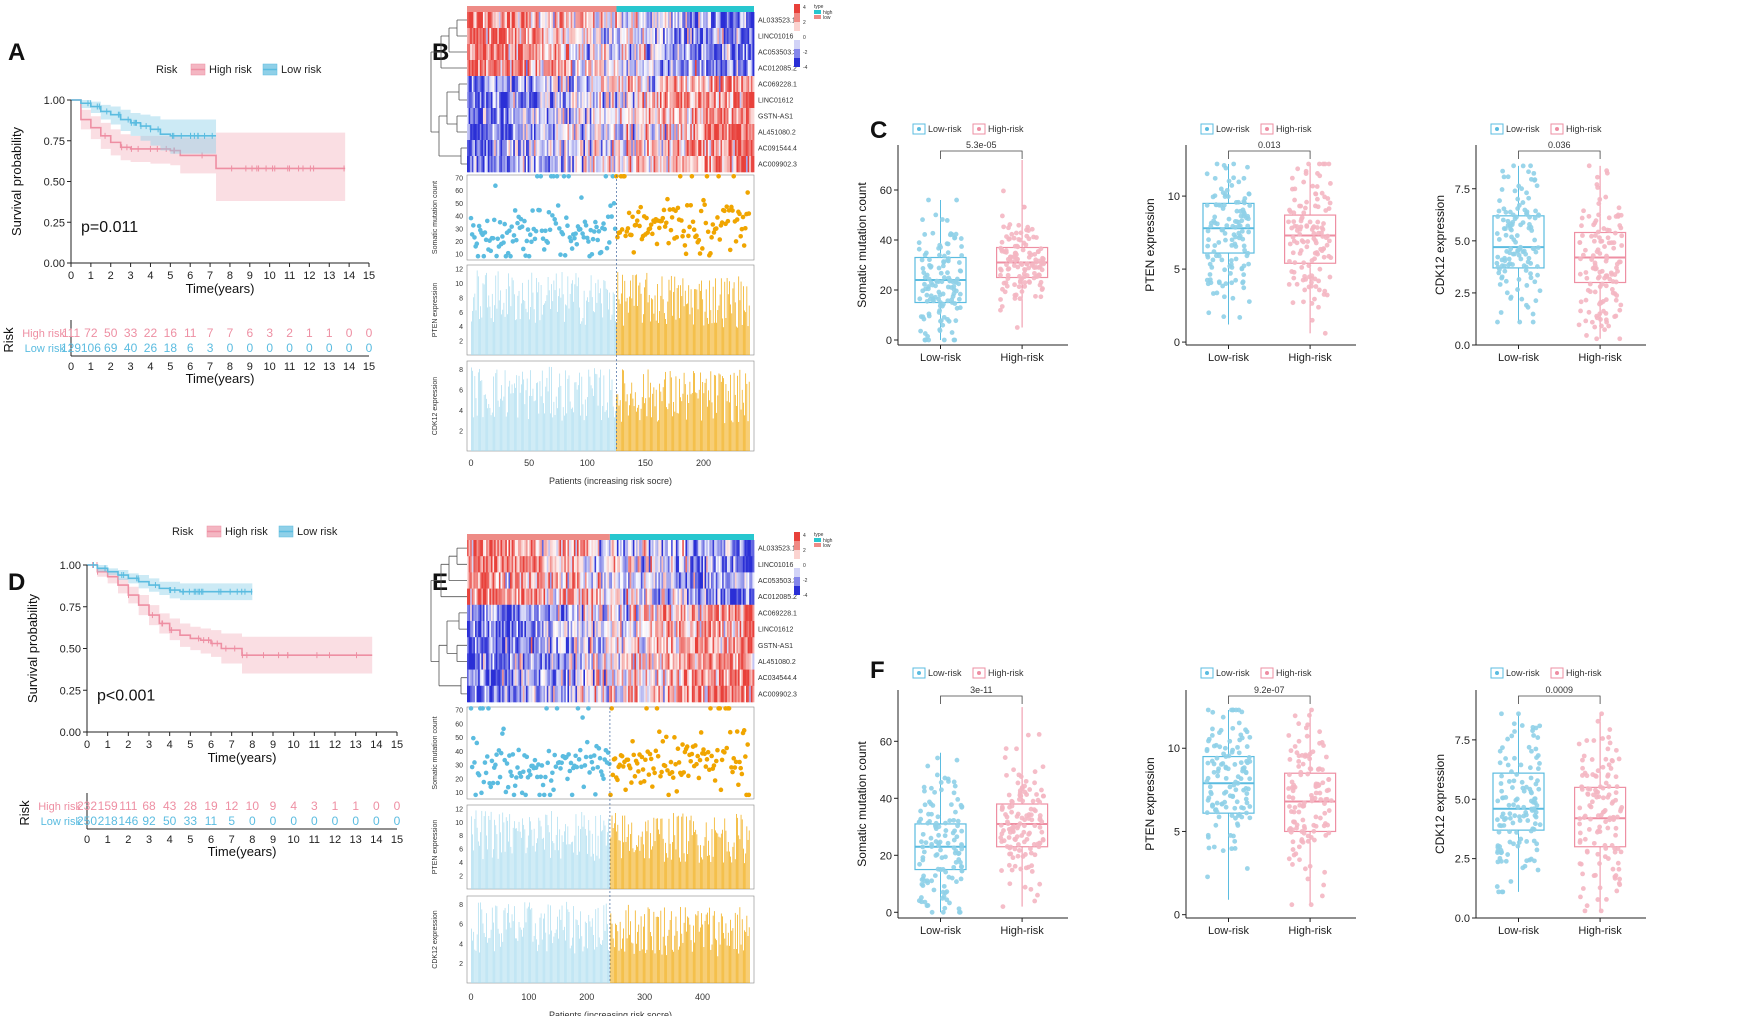  I want to click on cdk12-y-tick: 8, so click(461, 370).